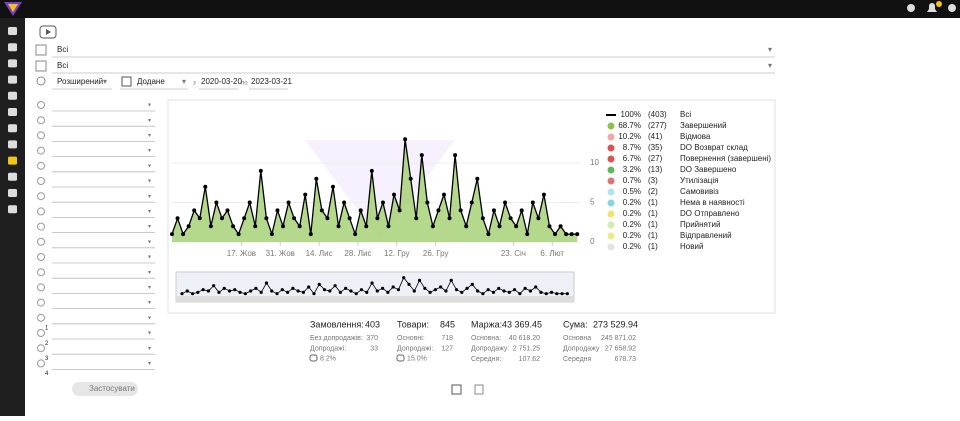 This screenshot has height=421, width=960. Describe the element at coordinates (456, 389) in the screenshot. I see `list-view-button` at that location.